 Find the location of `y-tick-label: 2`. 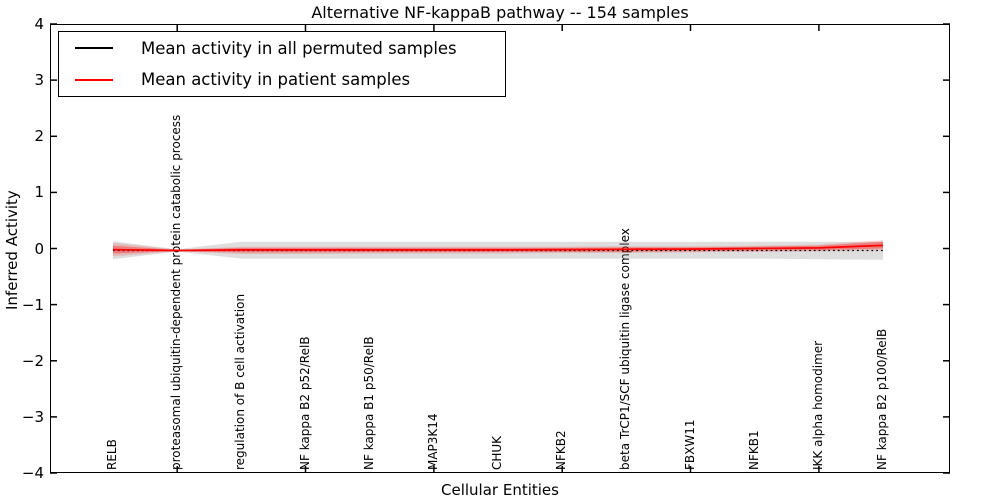

y-tick-label: 2 is located at coordinates (39, 136).